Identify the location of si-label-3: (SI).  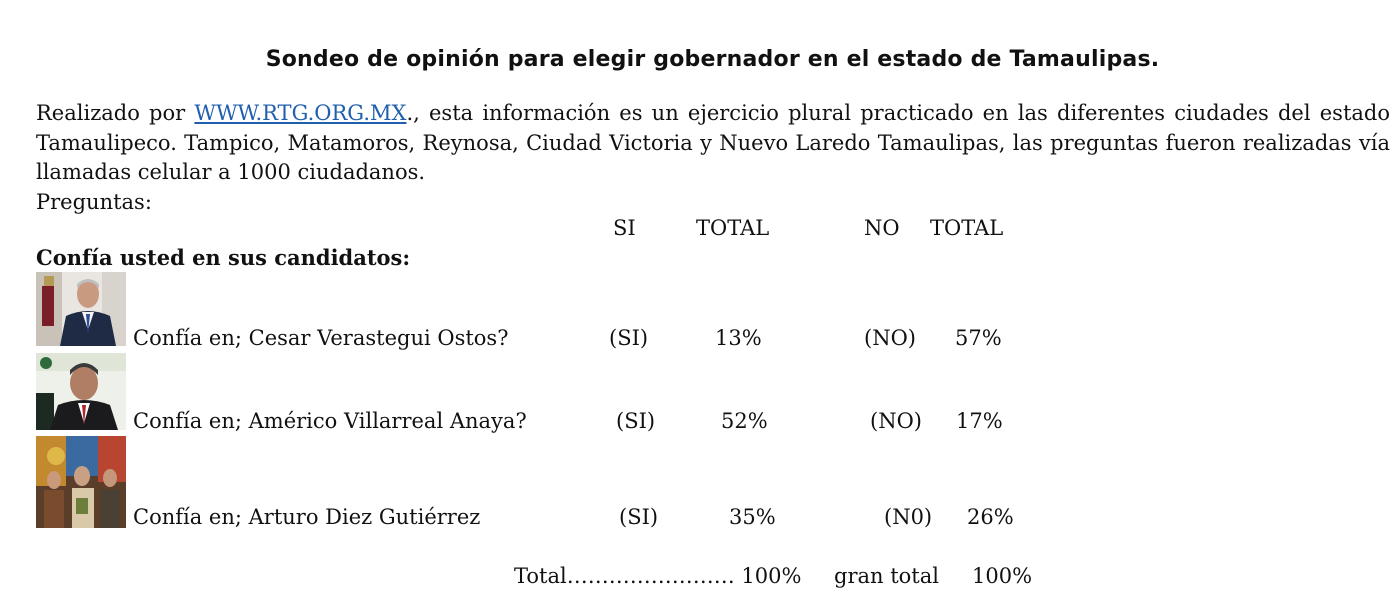
(639, 517).